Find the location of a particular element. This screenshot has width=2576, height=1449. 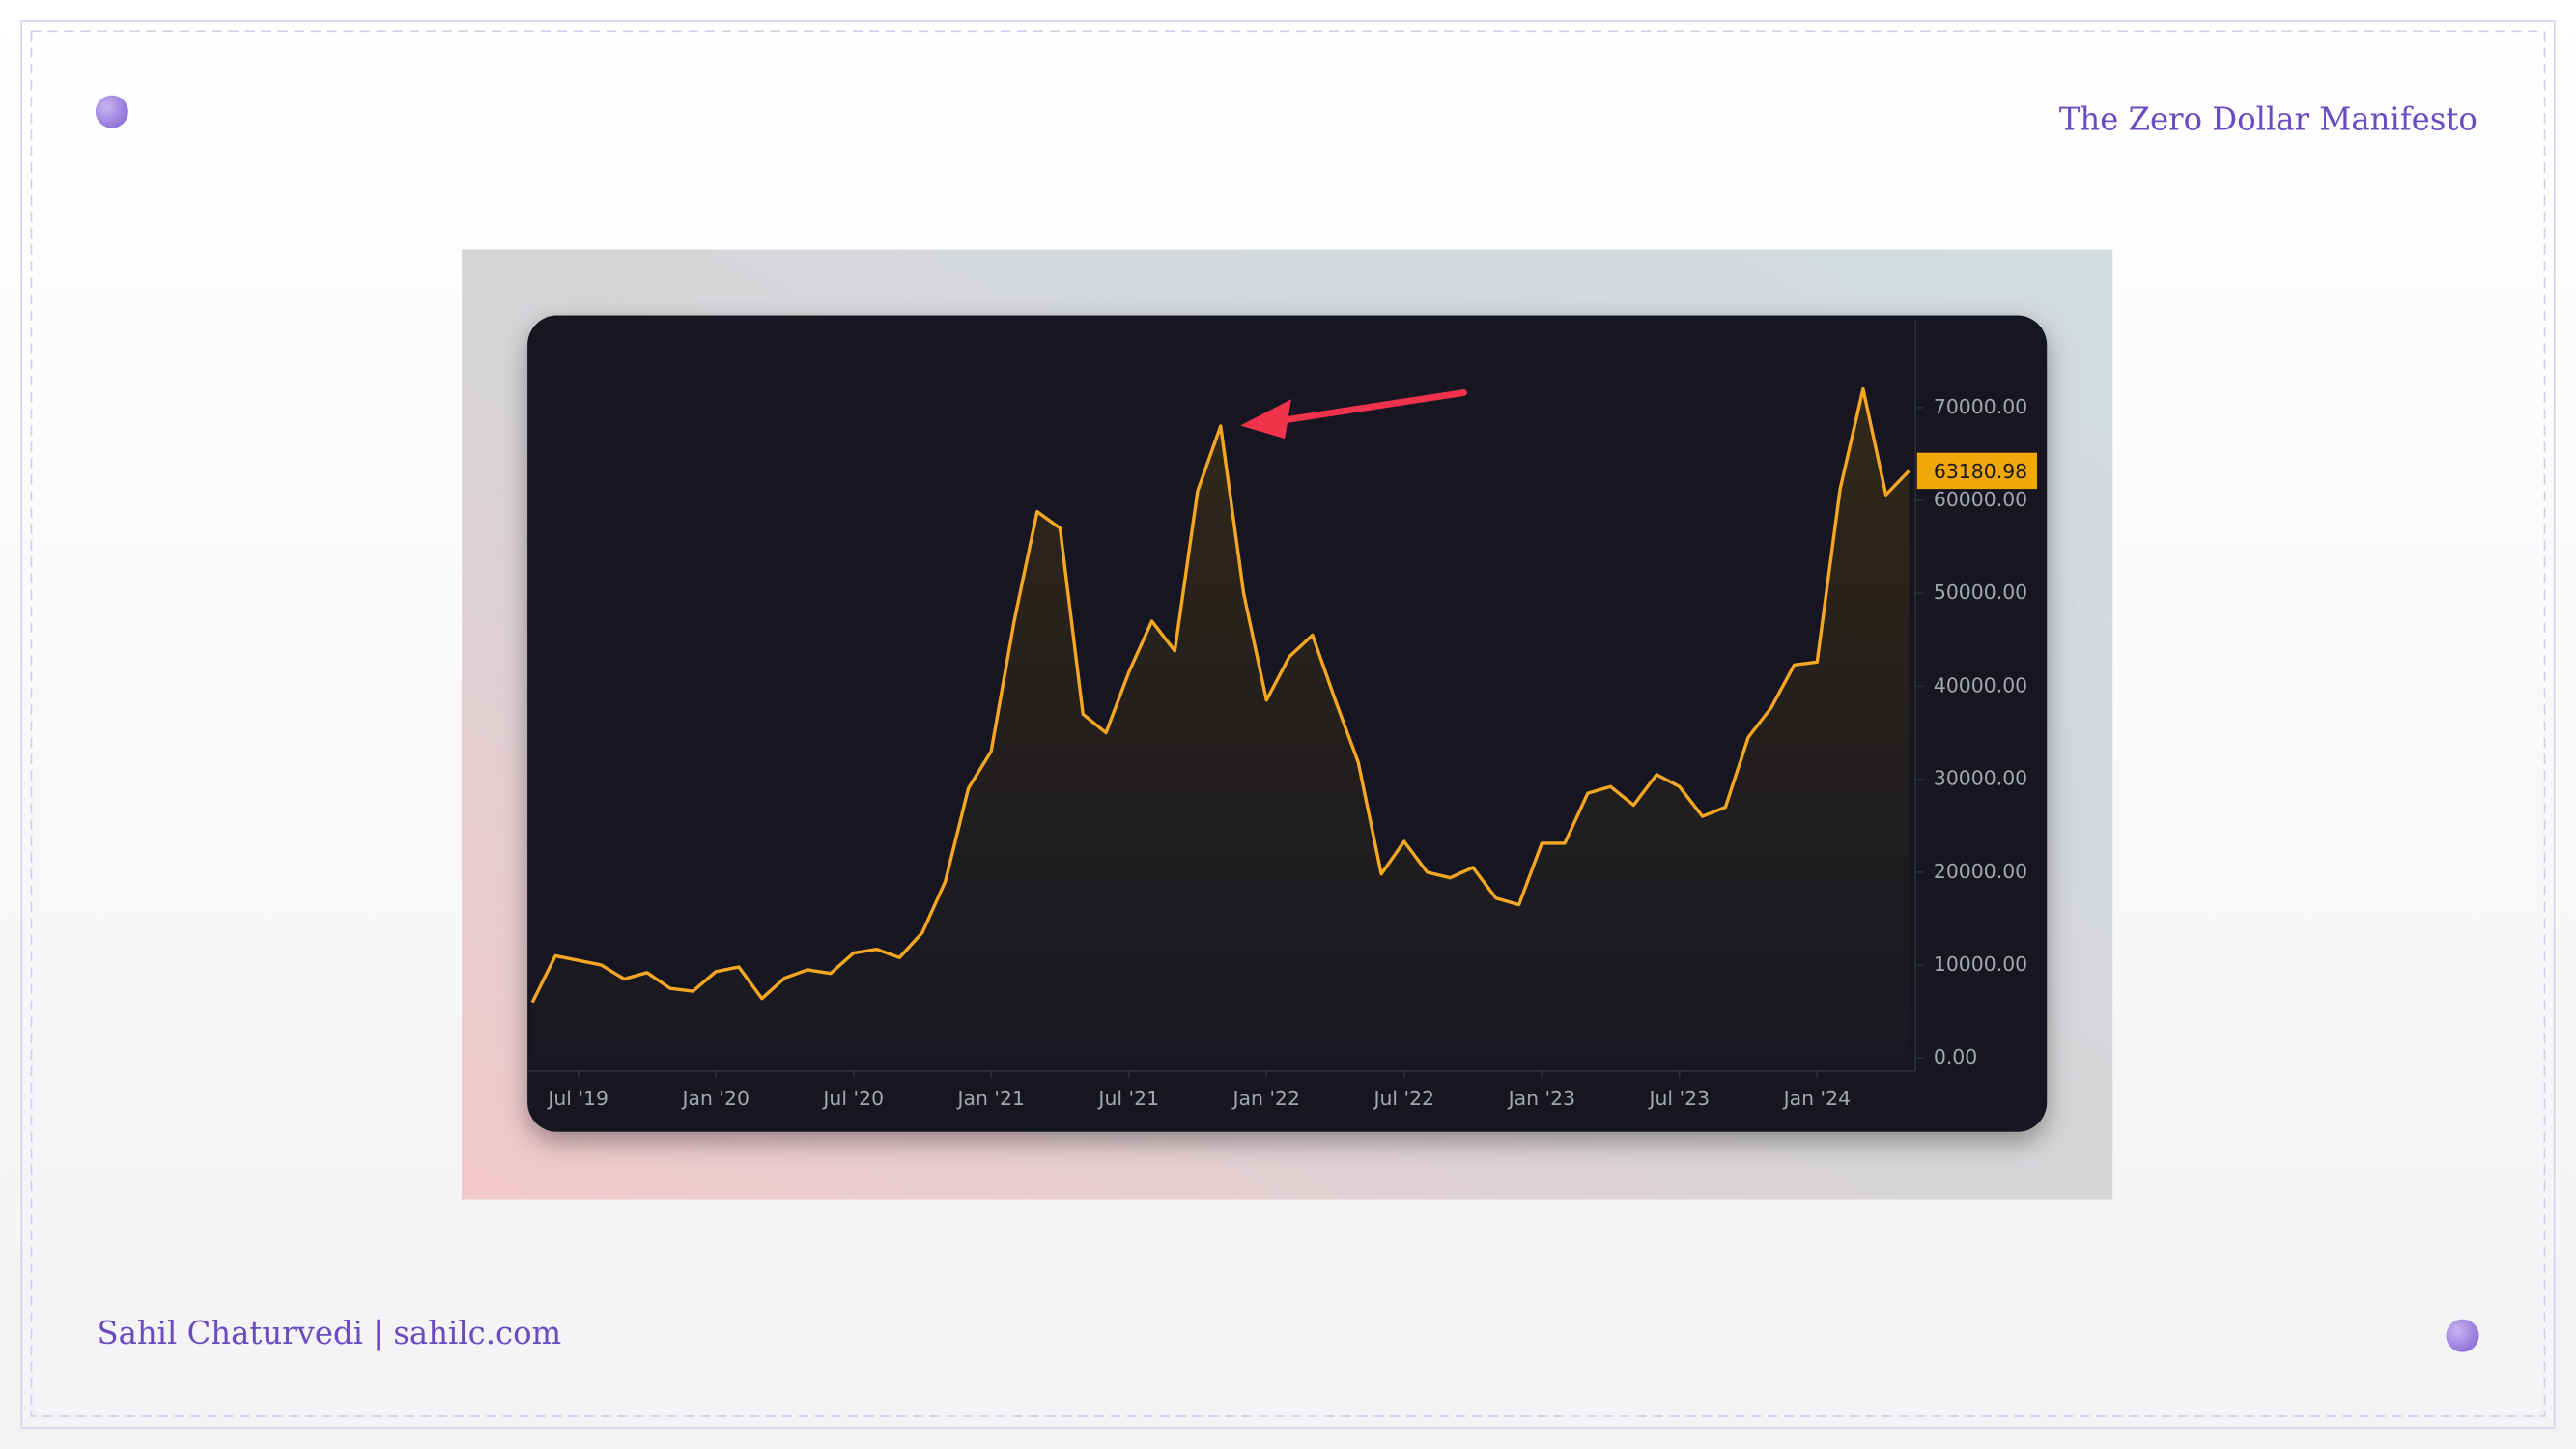

annotation-arrow is located at coordinates (1353, 414).